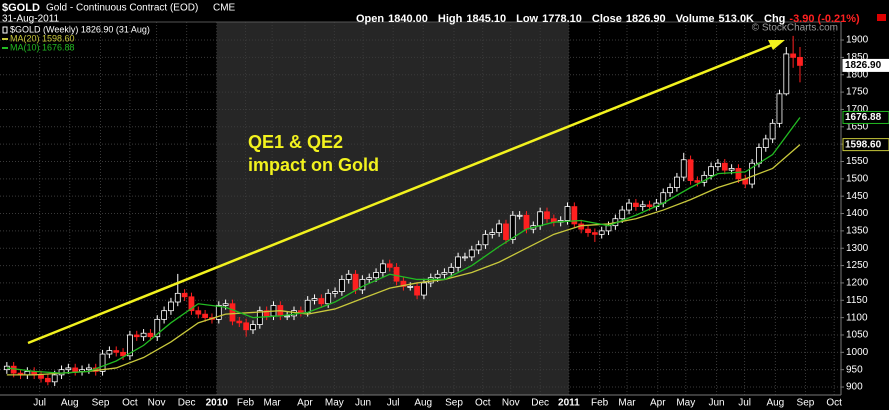  Describe the element at coordinates (224, 8) in the screenshot. I see `exchange: CME` at that location.